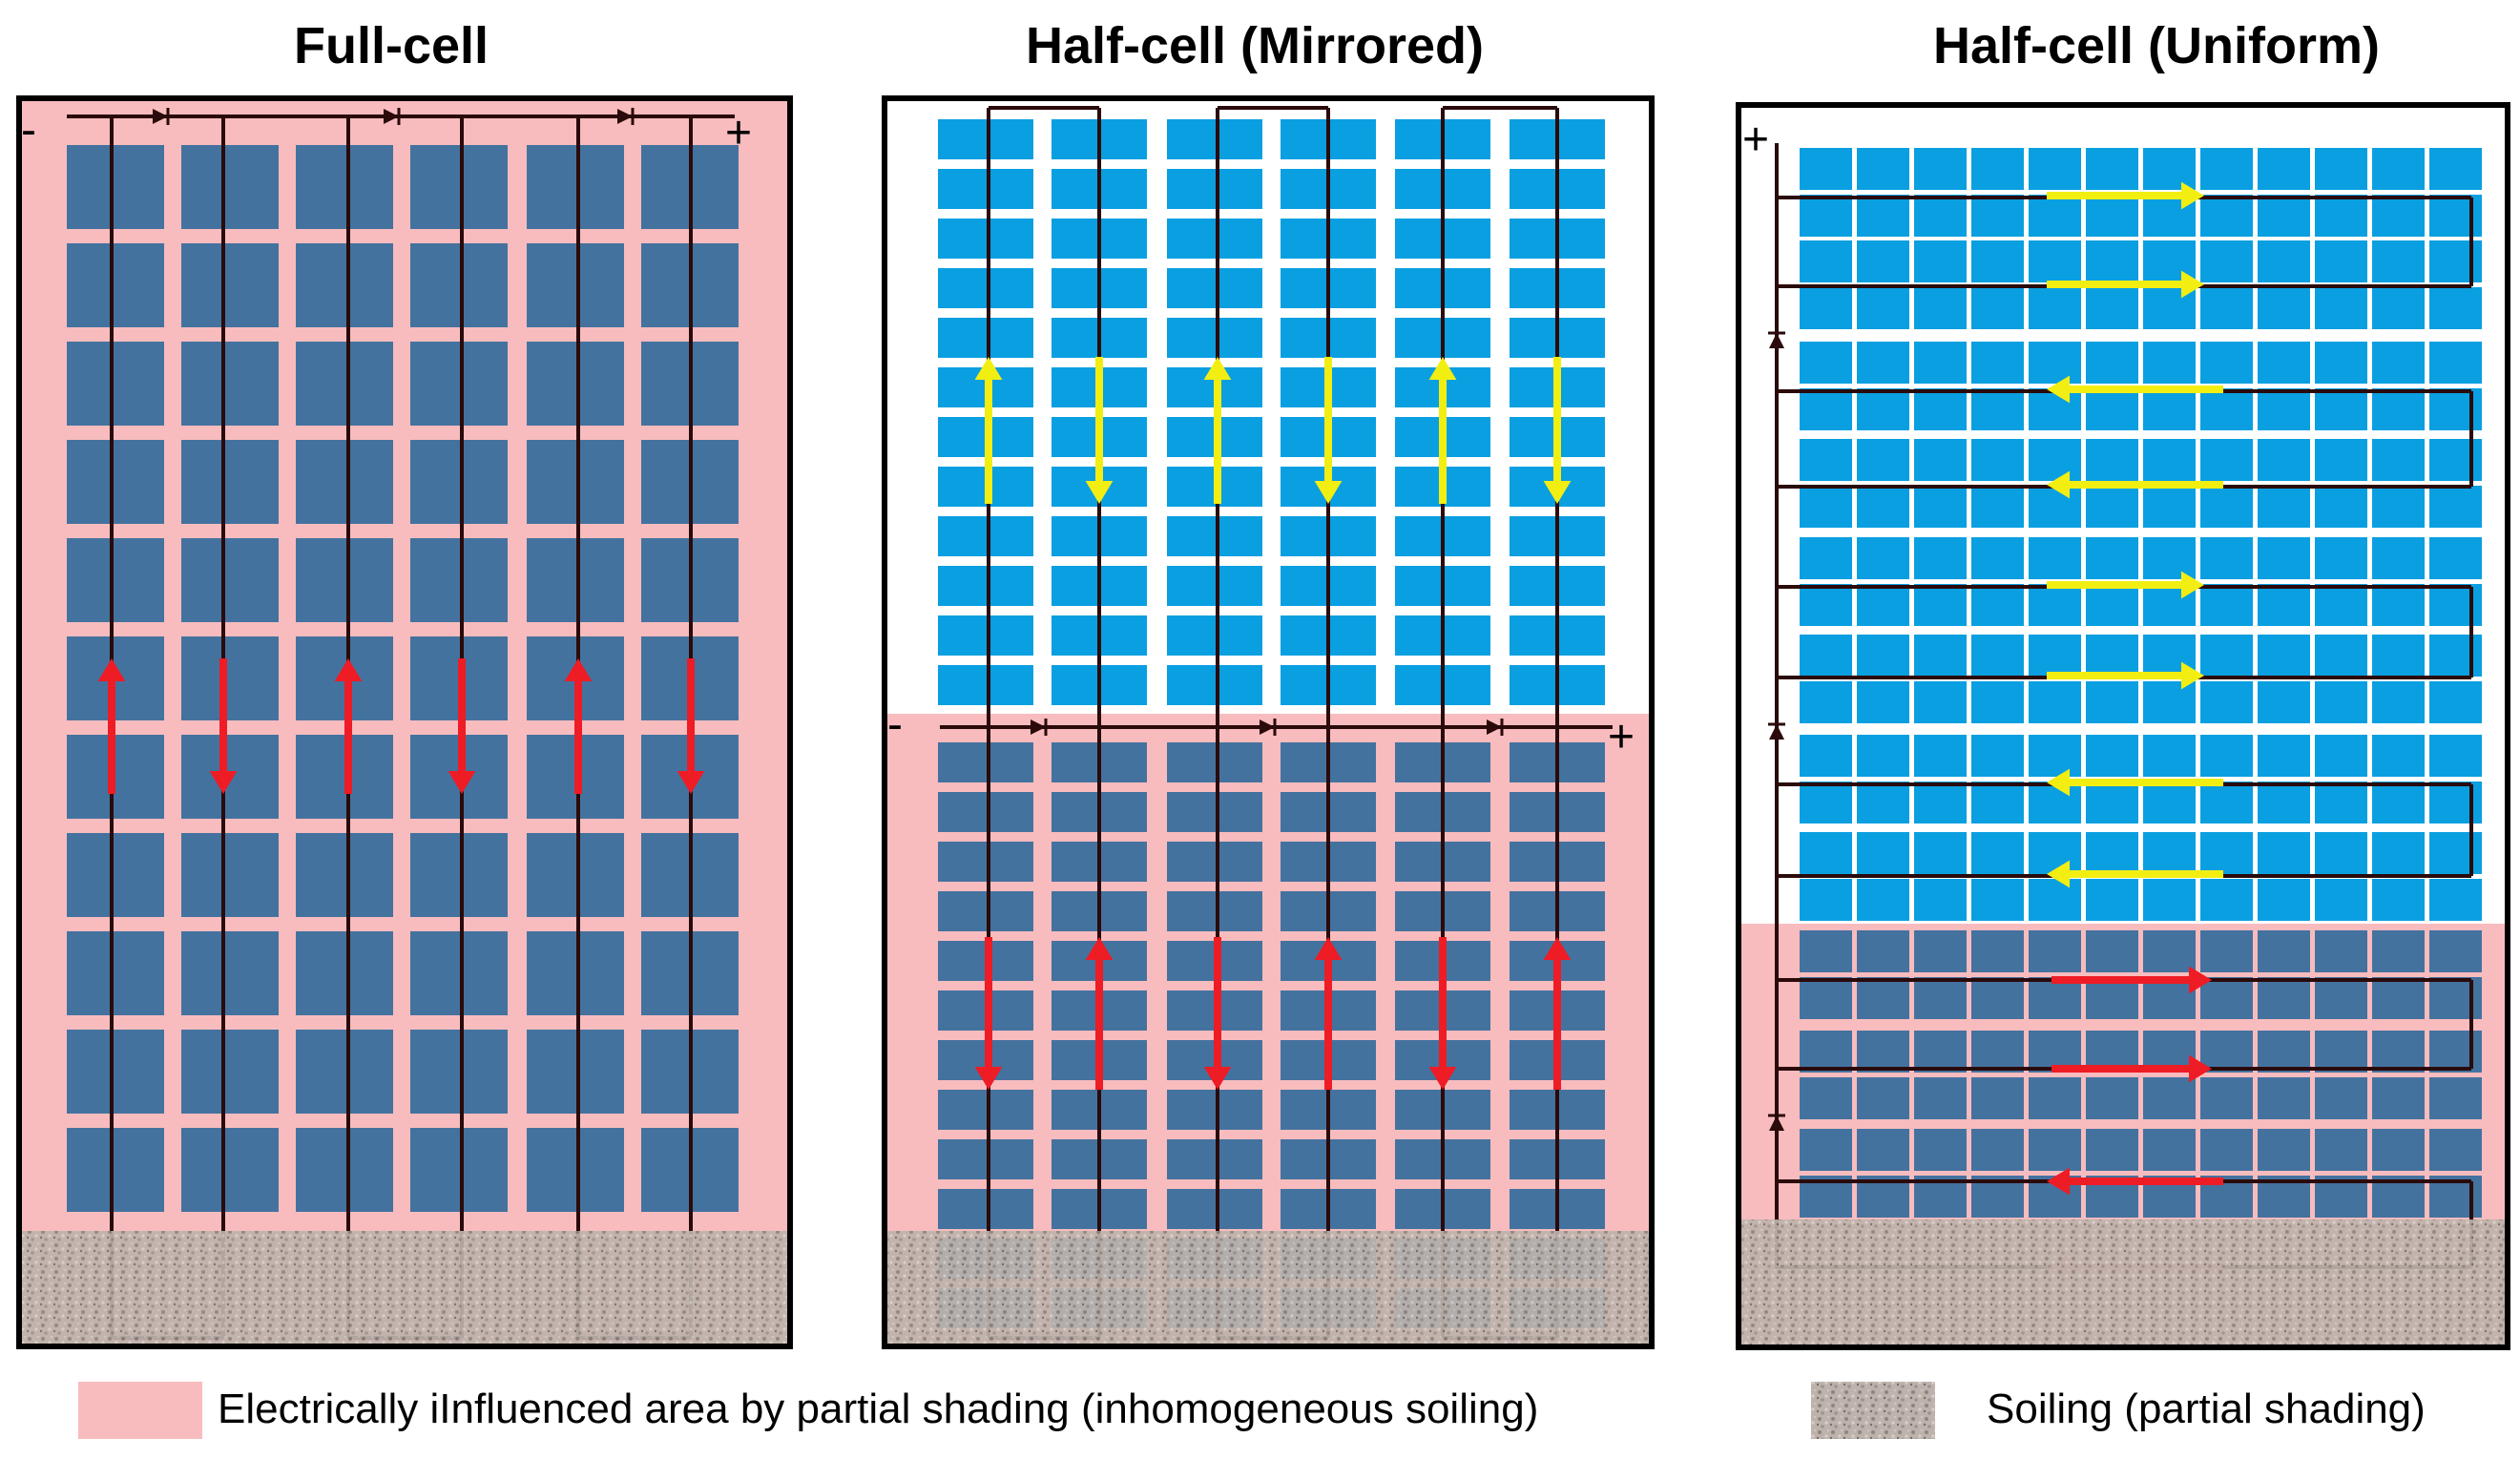 The image size is (2520, 1459). Describe the element at coordinates (2192, 675) in the screenshot. I see `current-arrow-right-yellow` at that location.